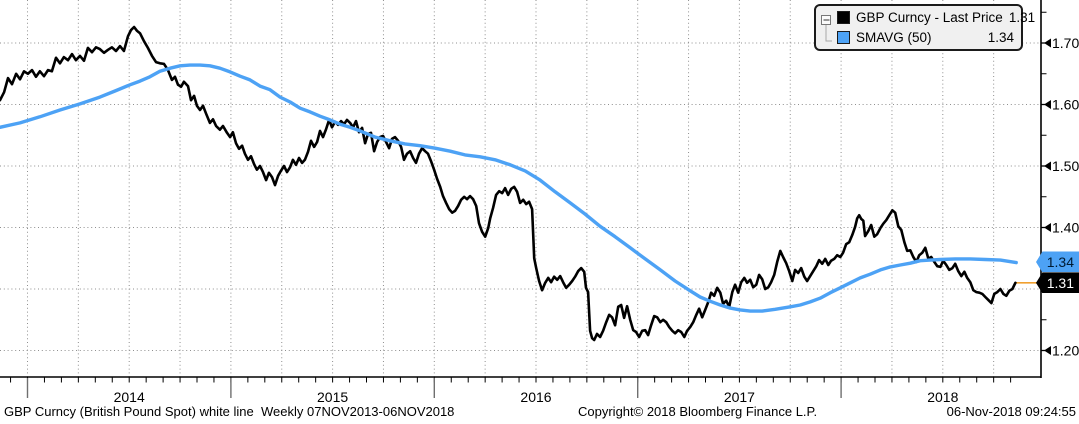 This screenshot has width=1079, height=424. I want to click on smavg-series-swatch, so click(843, 37).